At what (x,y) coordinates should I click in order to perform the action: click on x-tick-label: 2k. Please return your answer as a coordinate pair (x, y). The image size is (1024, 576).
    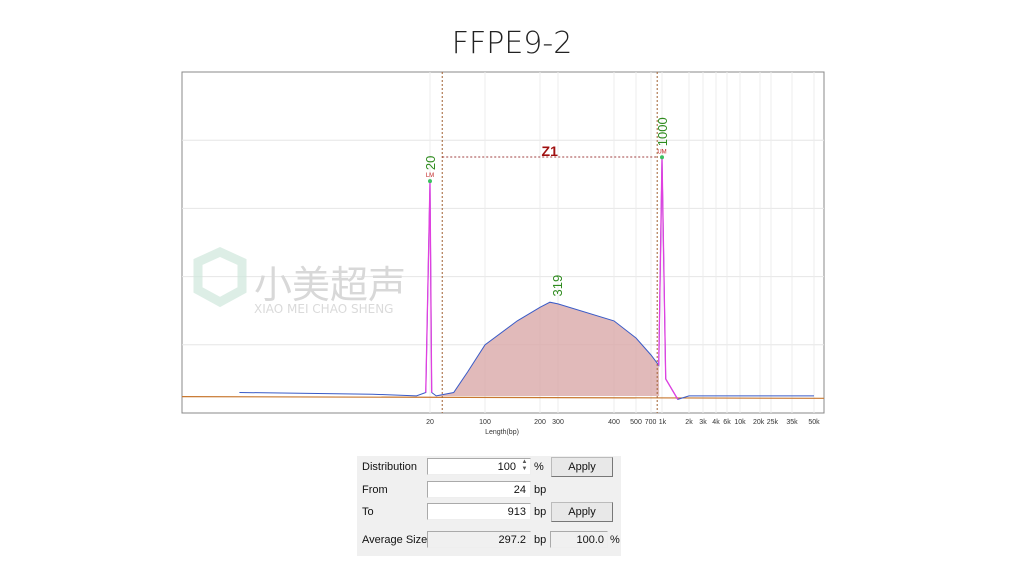
    Looking at the image, I should click on (689, 422).